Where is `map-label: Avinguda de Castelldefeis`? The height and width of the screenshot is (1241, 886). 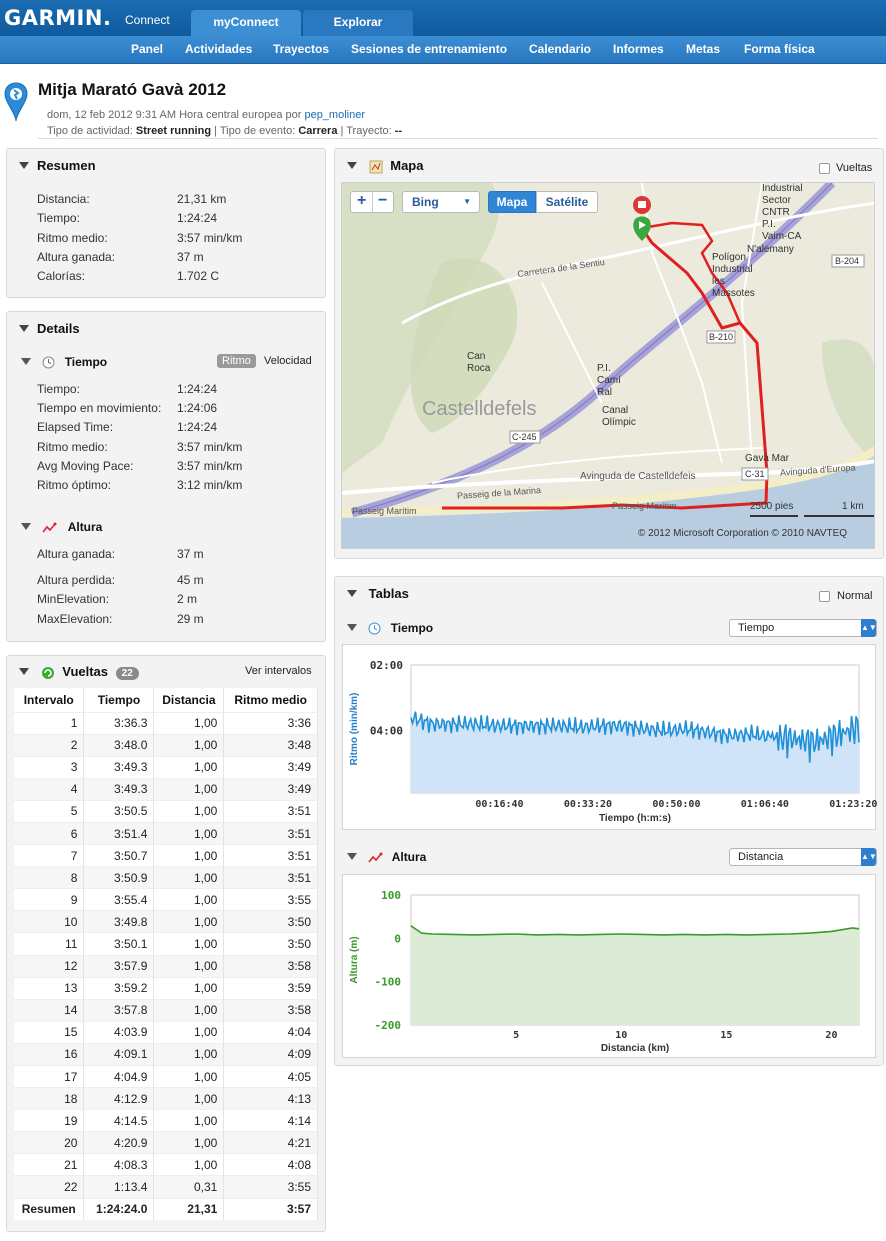 map-label: Avinguda de Castelldefeis is located at coordinates (638, 476).